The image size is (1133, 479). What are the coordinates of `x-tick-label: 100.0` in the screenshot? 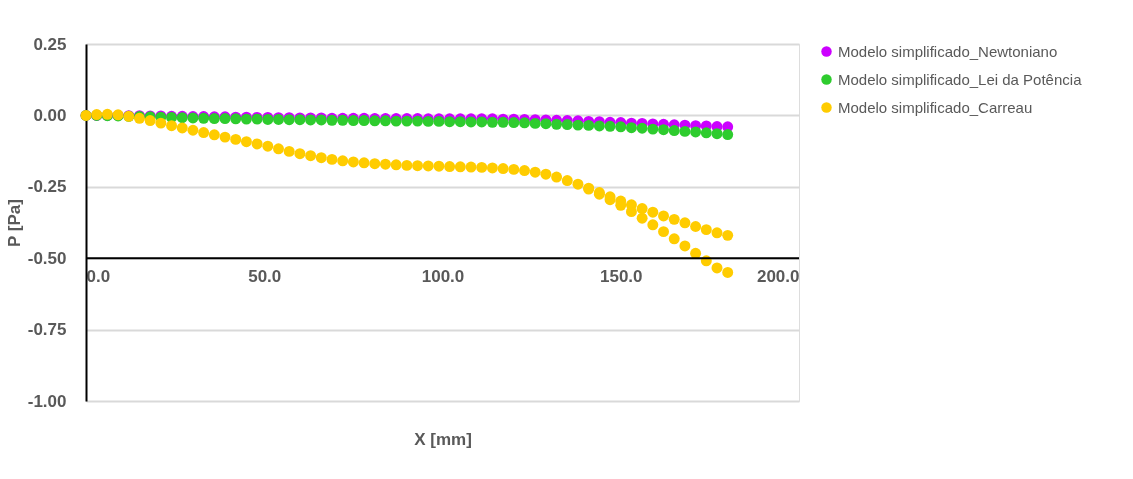 It's located at (443, 276).